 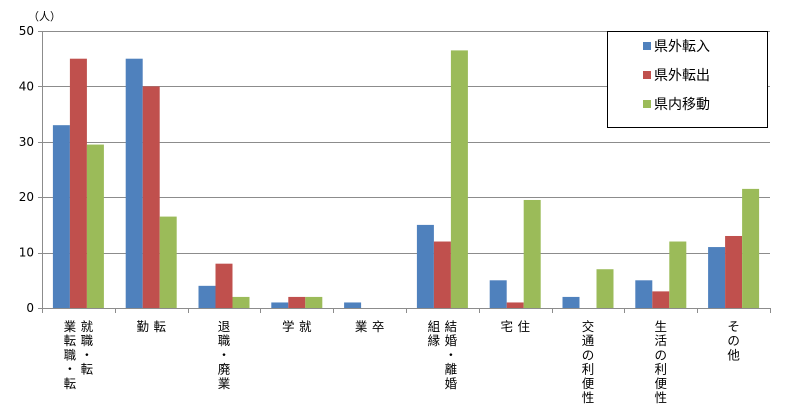 What do you see at coordinates (682, 105) in the screenshot?
I see `legend-label: 県内移動` at bounding box center [682, 105].